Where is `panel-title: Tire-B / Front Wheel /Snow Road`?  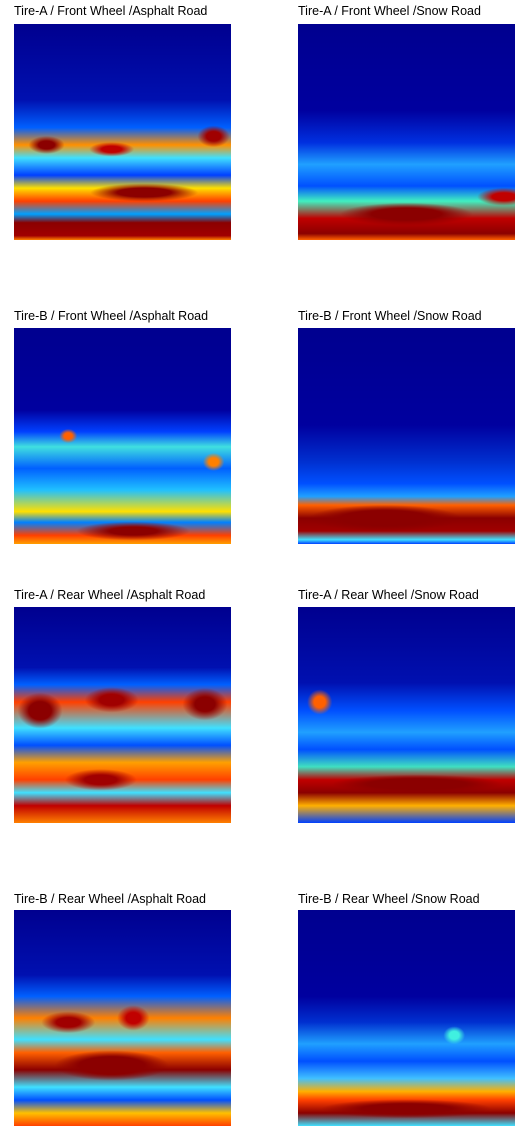 panel-title: Tire-B / Front Wheel /Snow Road is located at coordinates (390, 316).